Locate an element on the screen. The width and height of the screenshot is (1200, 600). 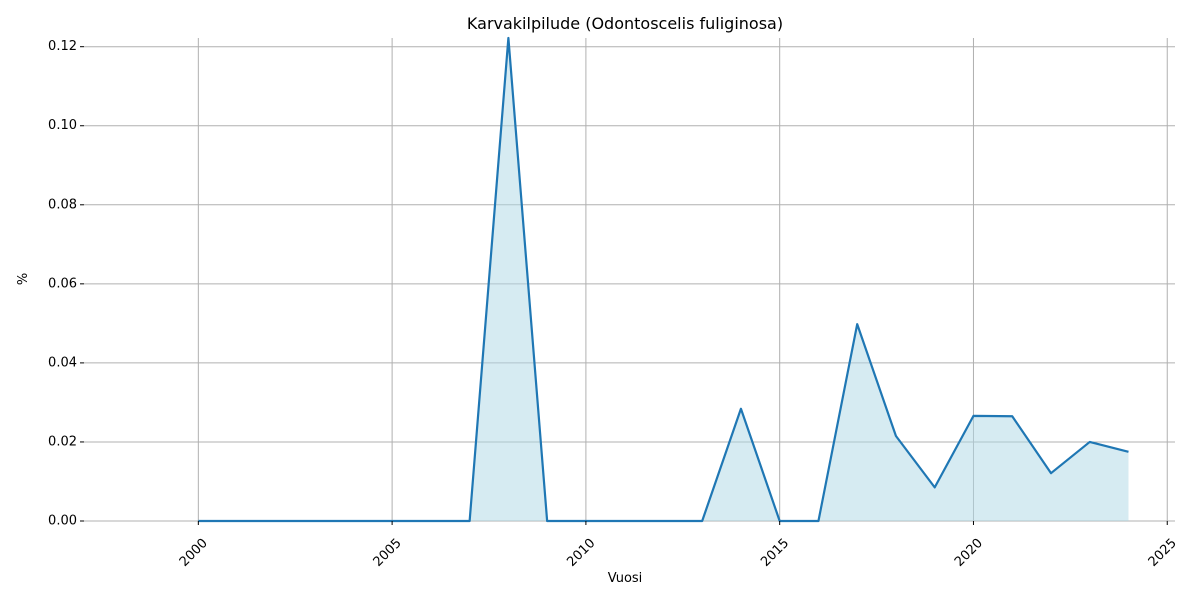
y-axis-ticks: 0.00 0.02 0.04 0.06 0.08 0.10 0.12 is located at coordinates (66, 284).